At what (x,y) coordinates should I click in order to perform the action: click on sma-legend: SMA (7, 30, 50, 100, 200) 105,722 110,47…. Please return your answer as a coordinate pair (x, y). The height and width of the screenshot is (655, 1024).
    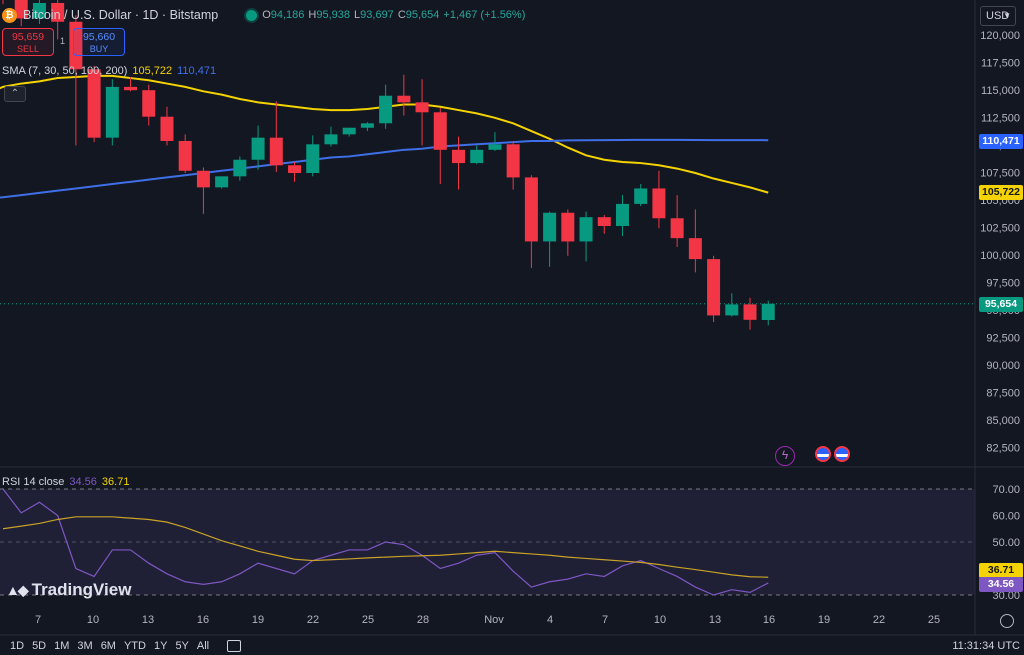
    Looking at the image, I should click on (109, 71).